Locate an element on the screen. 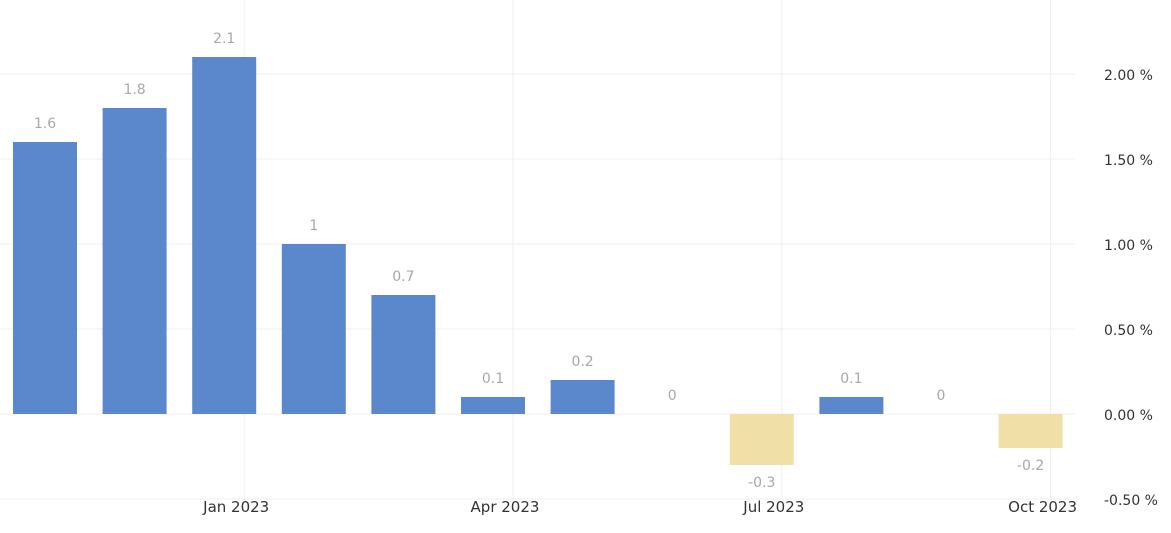  x-tick-label: Apr 2023 is located at coordinates (505, 507).